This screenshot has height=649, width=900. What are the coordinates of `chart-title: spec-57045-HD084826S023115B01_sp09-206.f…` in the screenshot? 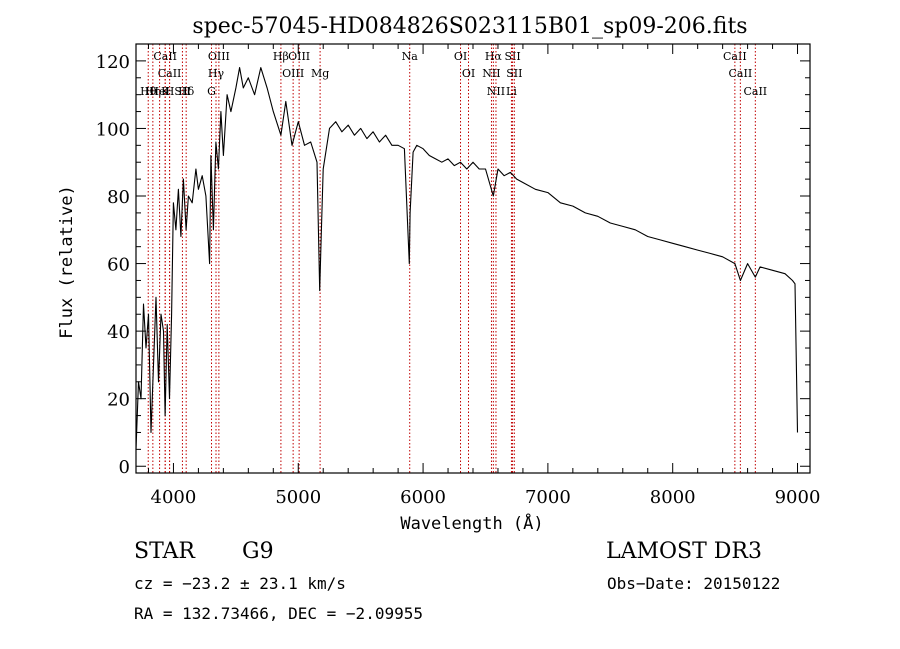 It's located at (469, 26).